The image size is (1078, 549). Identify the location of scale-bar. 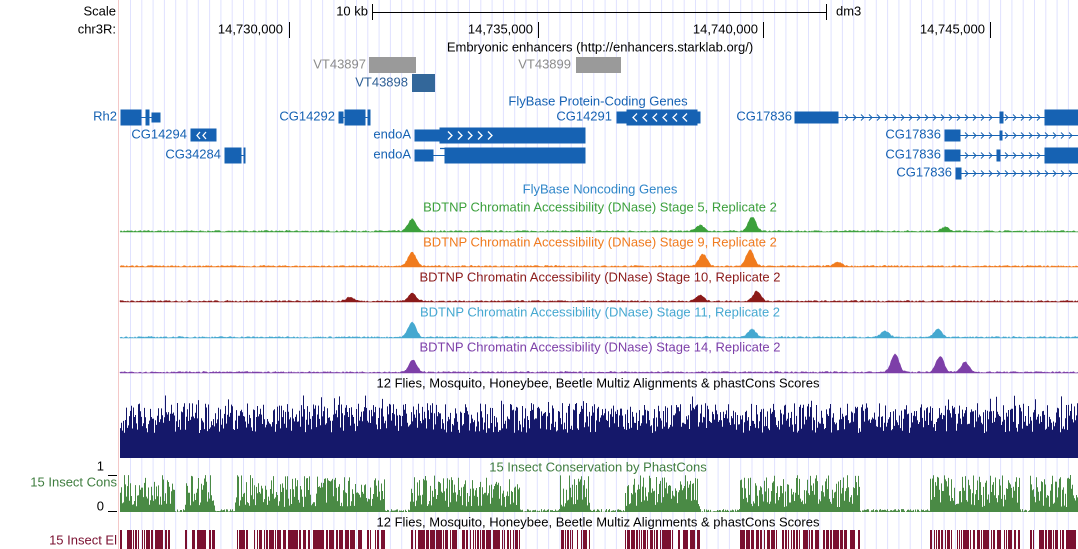
(599, 12).